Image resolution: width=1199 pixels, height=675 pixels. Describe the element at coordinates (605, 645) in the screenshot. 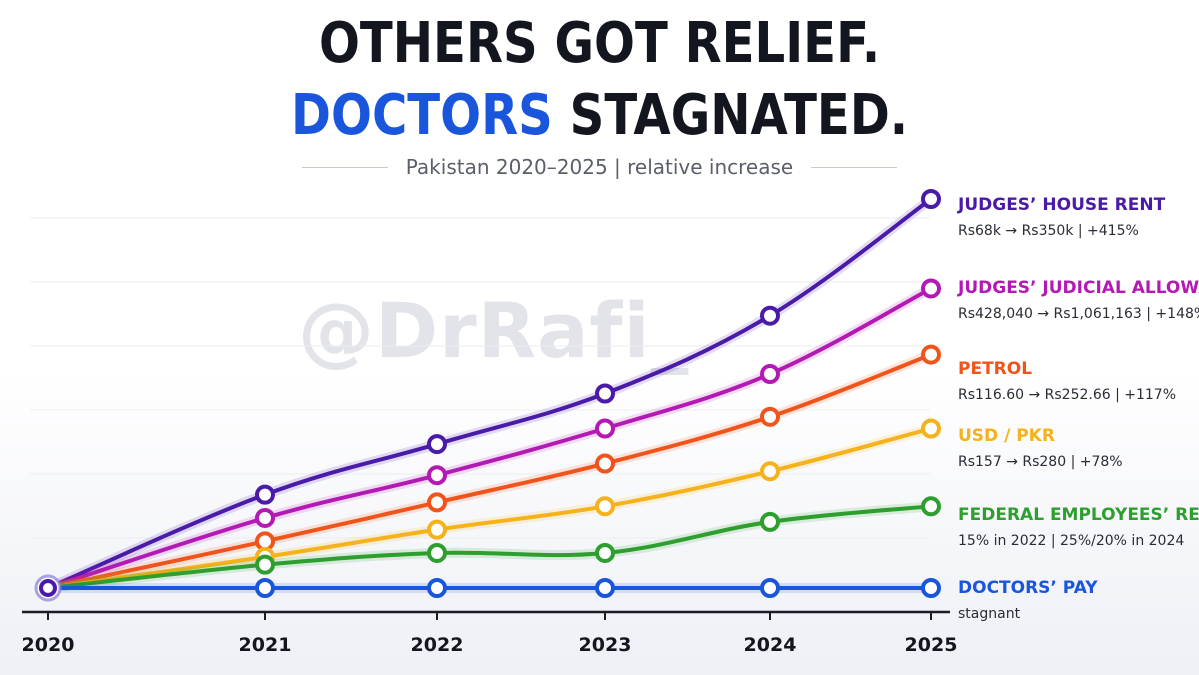

I see `x-tick-label: 2023` at that location.